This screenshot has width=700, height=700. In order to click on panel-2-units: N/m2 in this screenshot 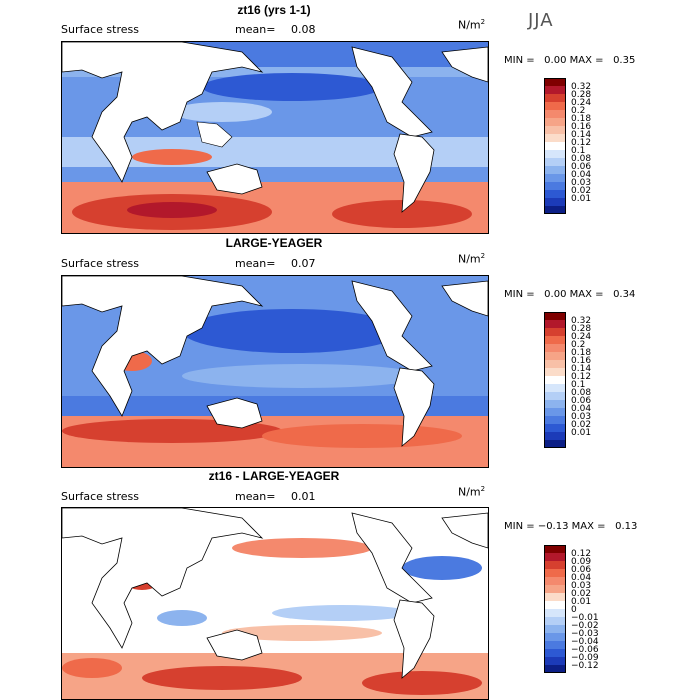, I will do `click(472, 259)`.